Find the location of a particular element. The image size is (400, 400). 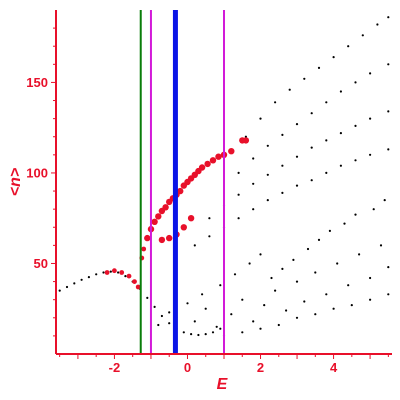

y-tick-label: 100 is located at coordinates (37, 172).